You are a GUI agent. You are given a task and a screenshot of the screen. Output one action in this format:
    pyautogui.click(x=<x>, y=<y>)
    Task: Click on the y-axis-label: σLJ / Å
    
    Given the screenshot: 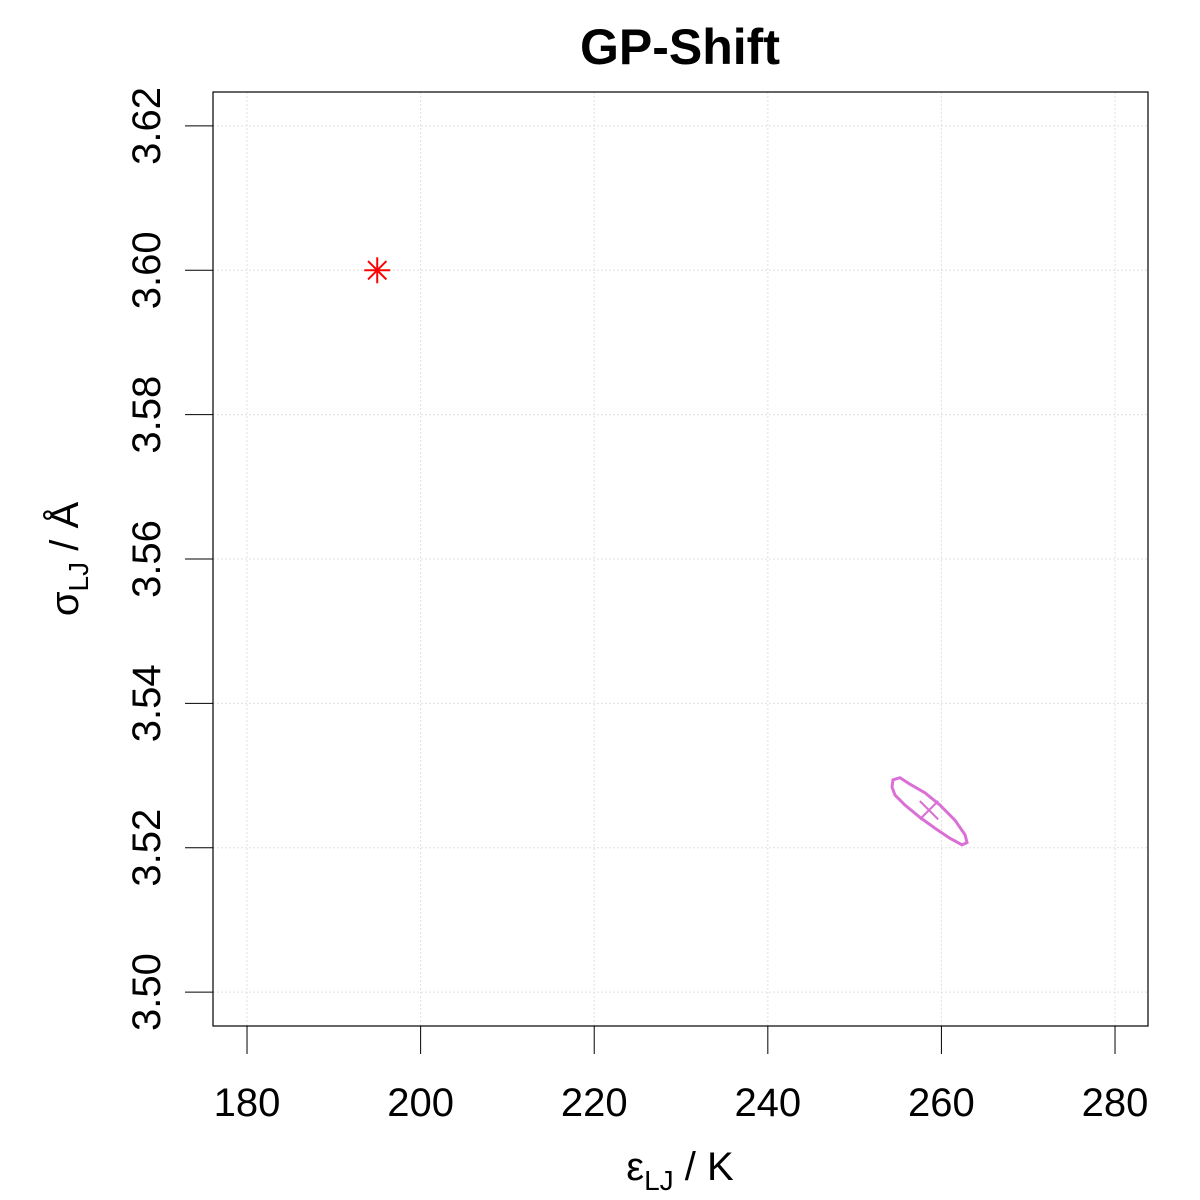 What is the action you would take?
    pyautogui.click(x=68, y=559)
    